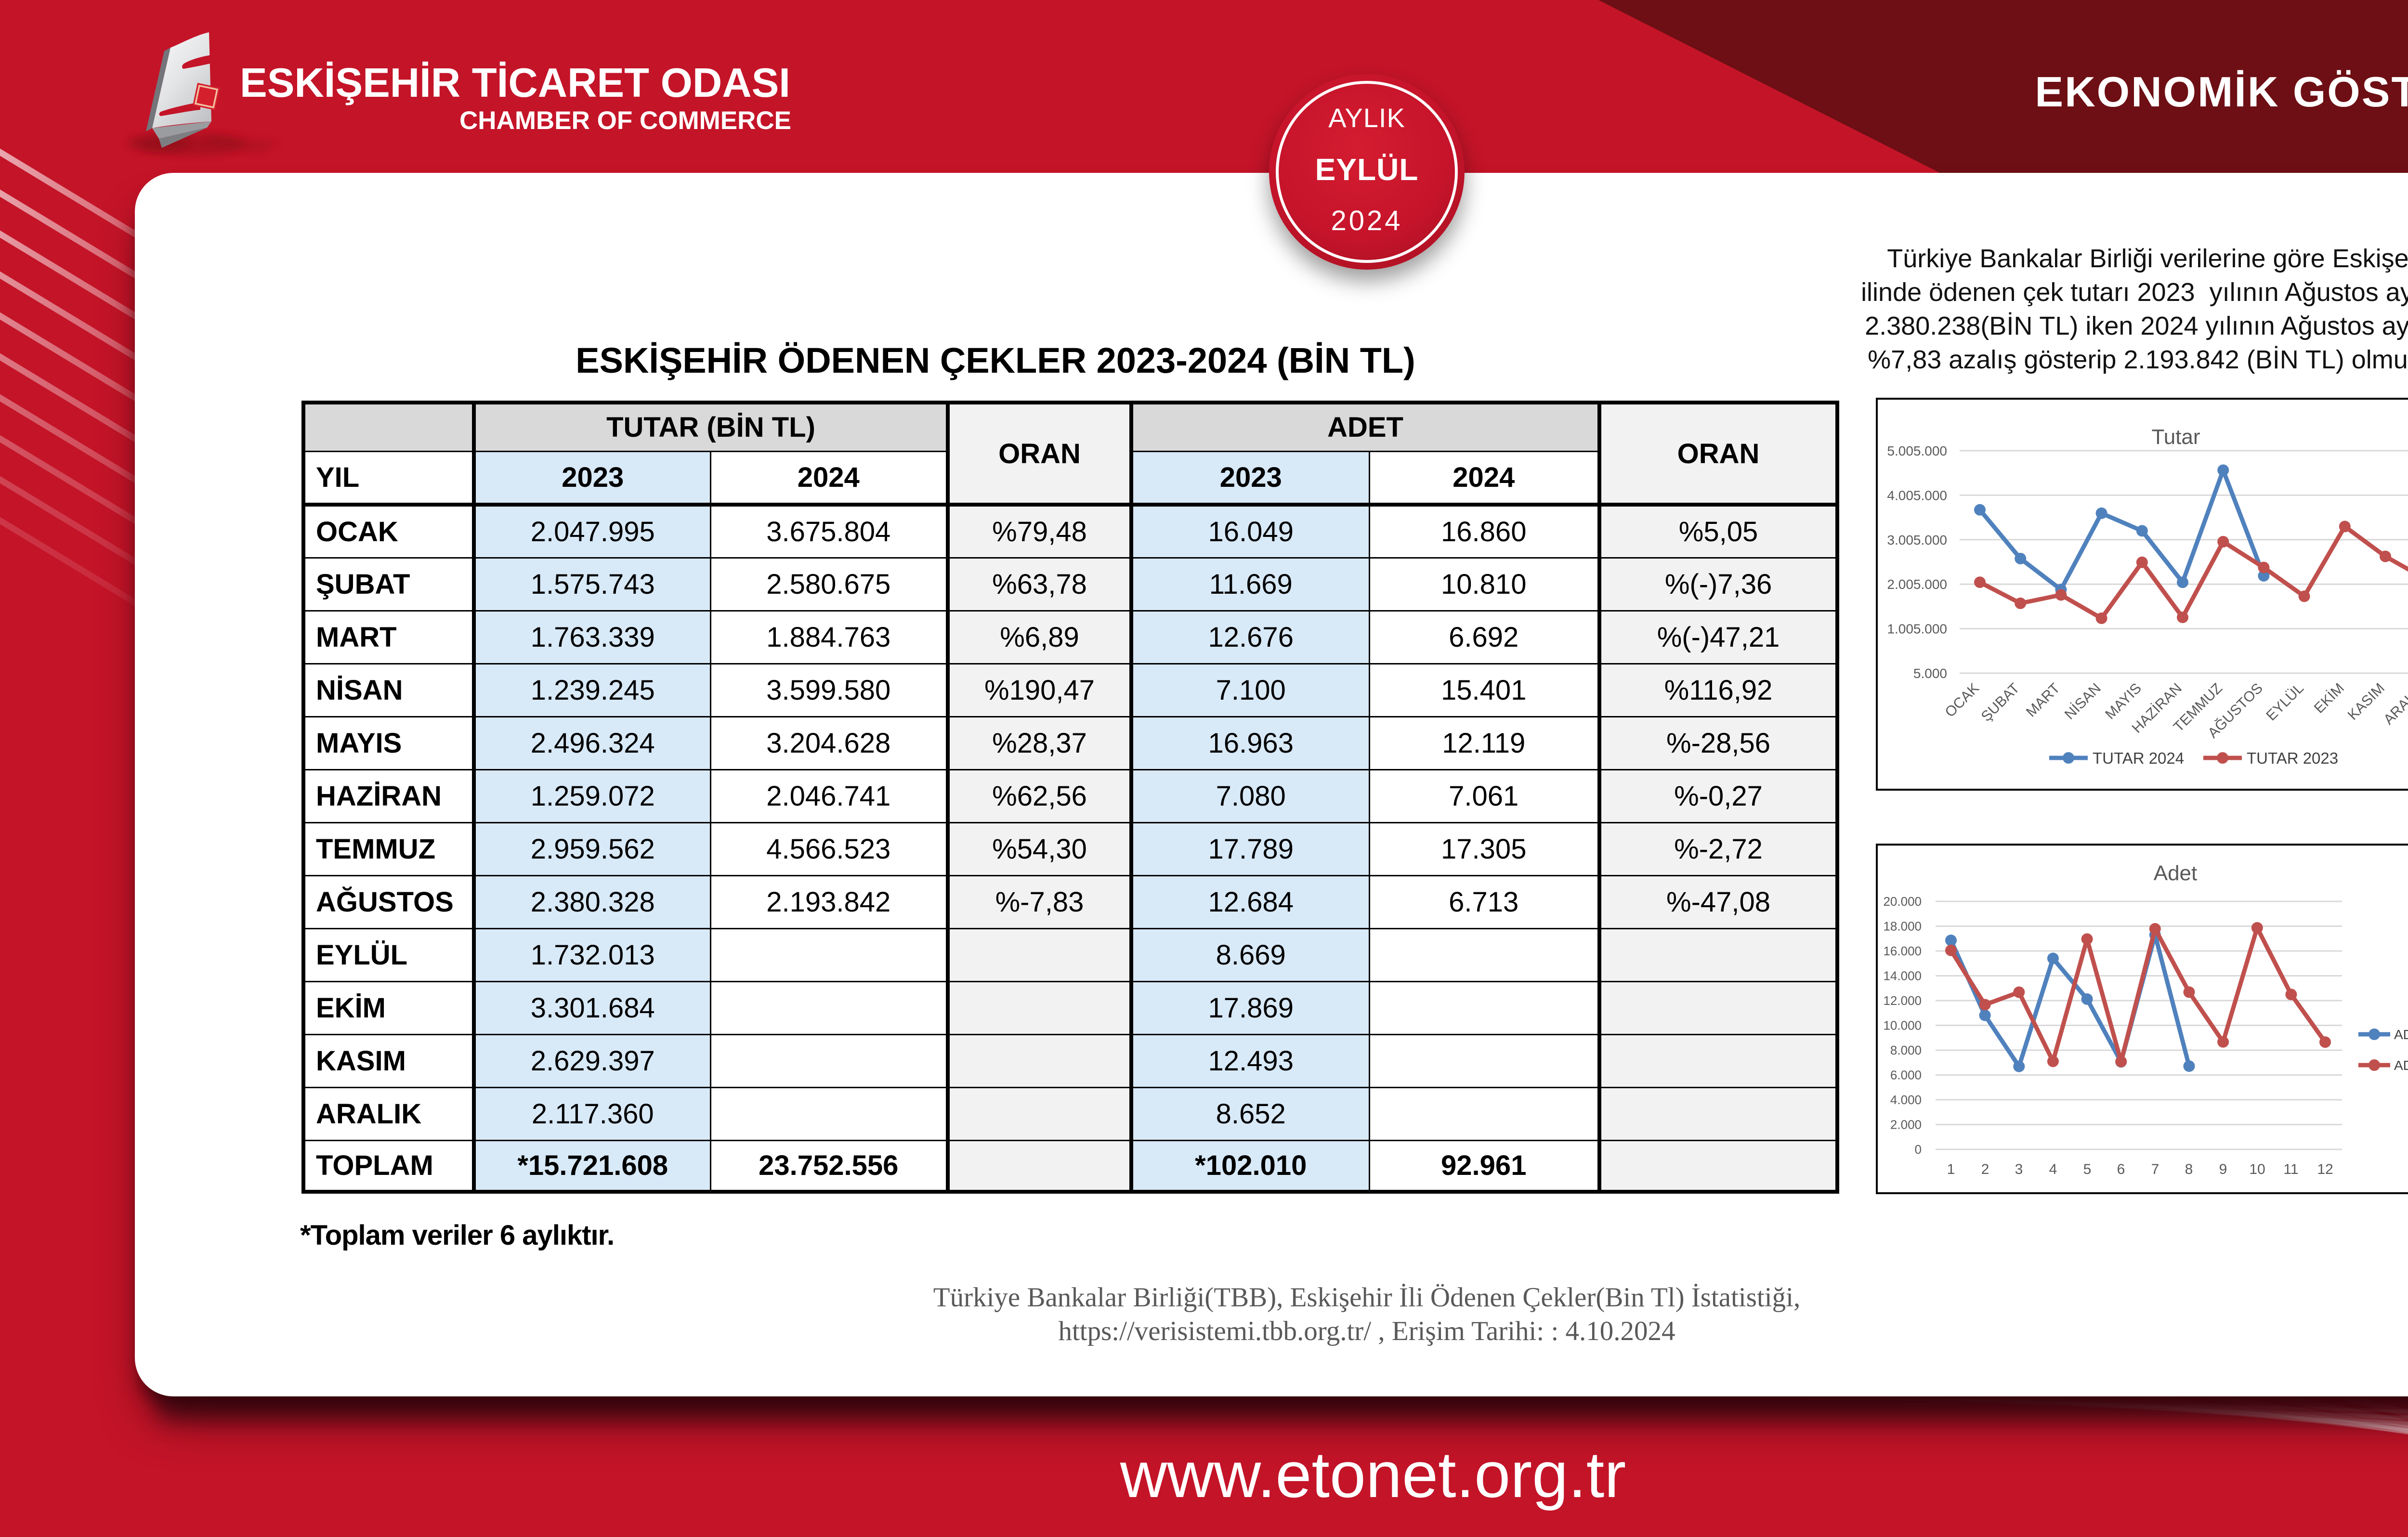 Image resolution: width=2408 pixels, height=1537 pixels. Describe the element at coordinates (2175, 437) in the screenshot. I see `svg-text: Tutar` at that location.